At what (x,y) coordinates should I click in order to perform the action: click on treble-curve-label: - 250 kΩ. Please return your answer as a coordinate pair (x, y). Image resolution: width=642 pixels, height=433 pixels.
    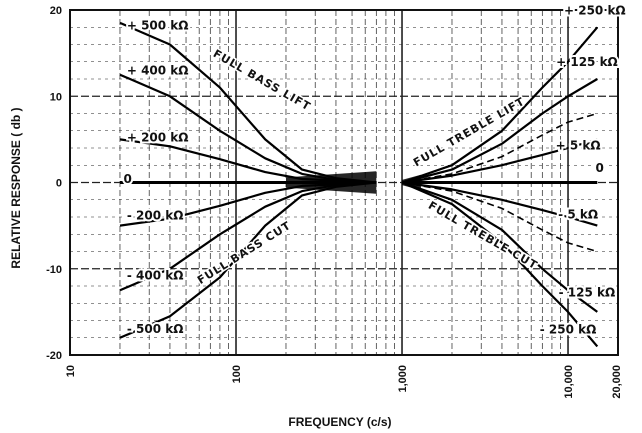
    Looking at the image, I should click on (568, 329).